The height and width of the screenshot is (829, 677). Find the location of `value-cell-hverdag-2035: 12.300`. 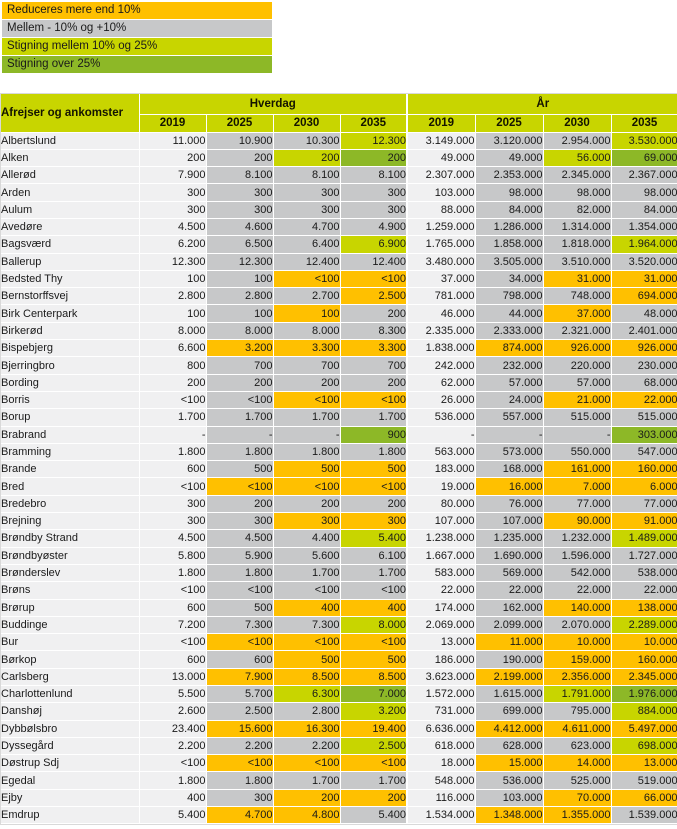

value-cell-hverdag-2035: 12.300 is located at coordinates (374, 141).